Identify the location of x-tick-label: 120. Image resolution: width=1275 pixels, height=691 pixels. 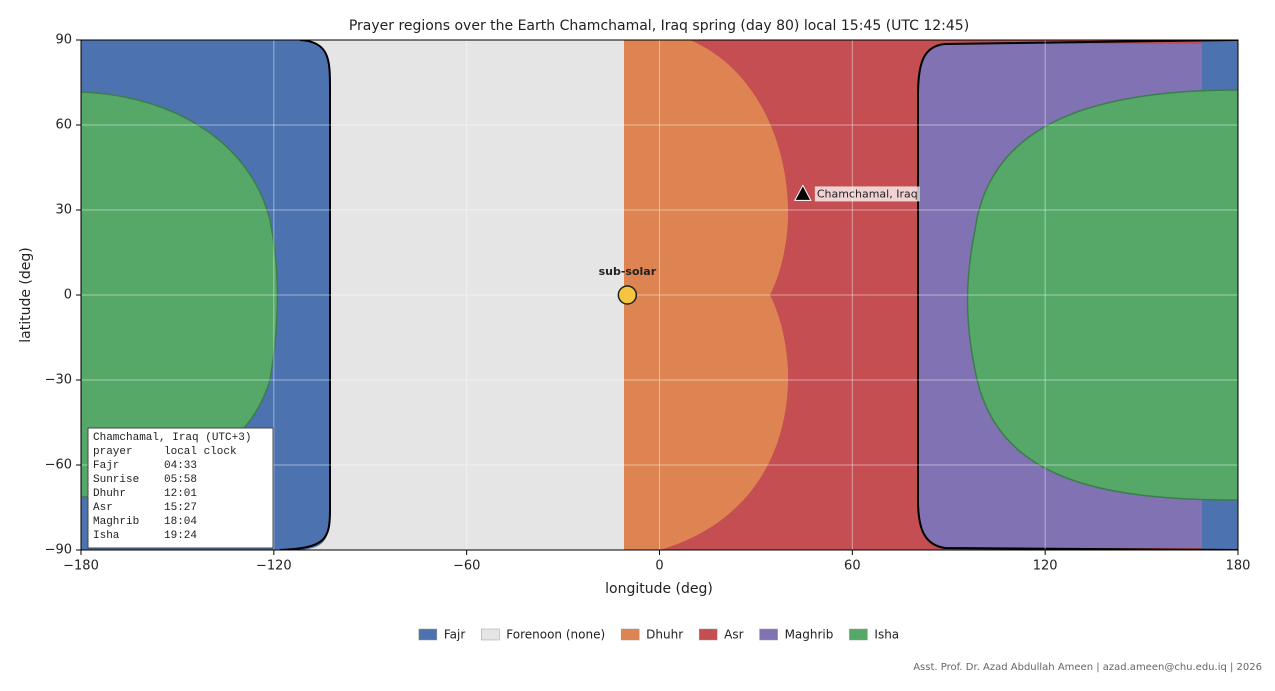
(1045, 566).